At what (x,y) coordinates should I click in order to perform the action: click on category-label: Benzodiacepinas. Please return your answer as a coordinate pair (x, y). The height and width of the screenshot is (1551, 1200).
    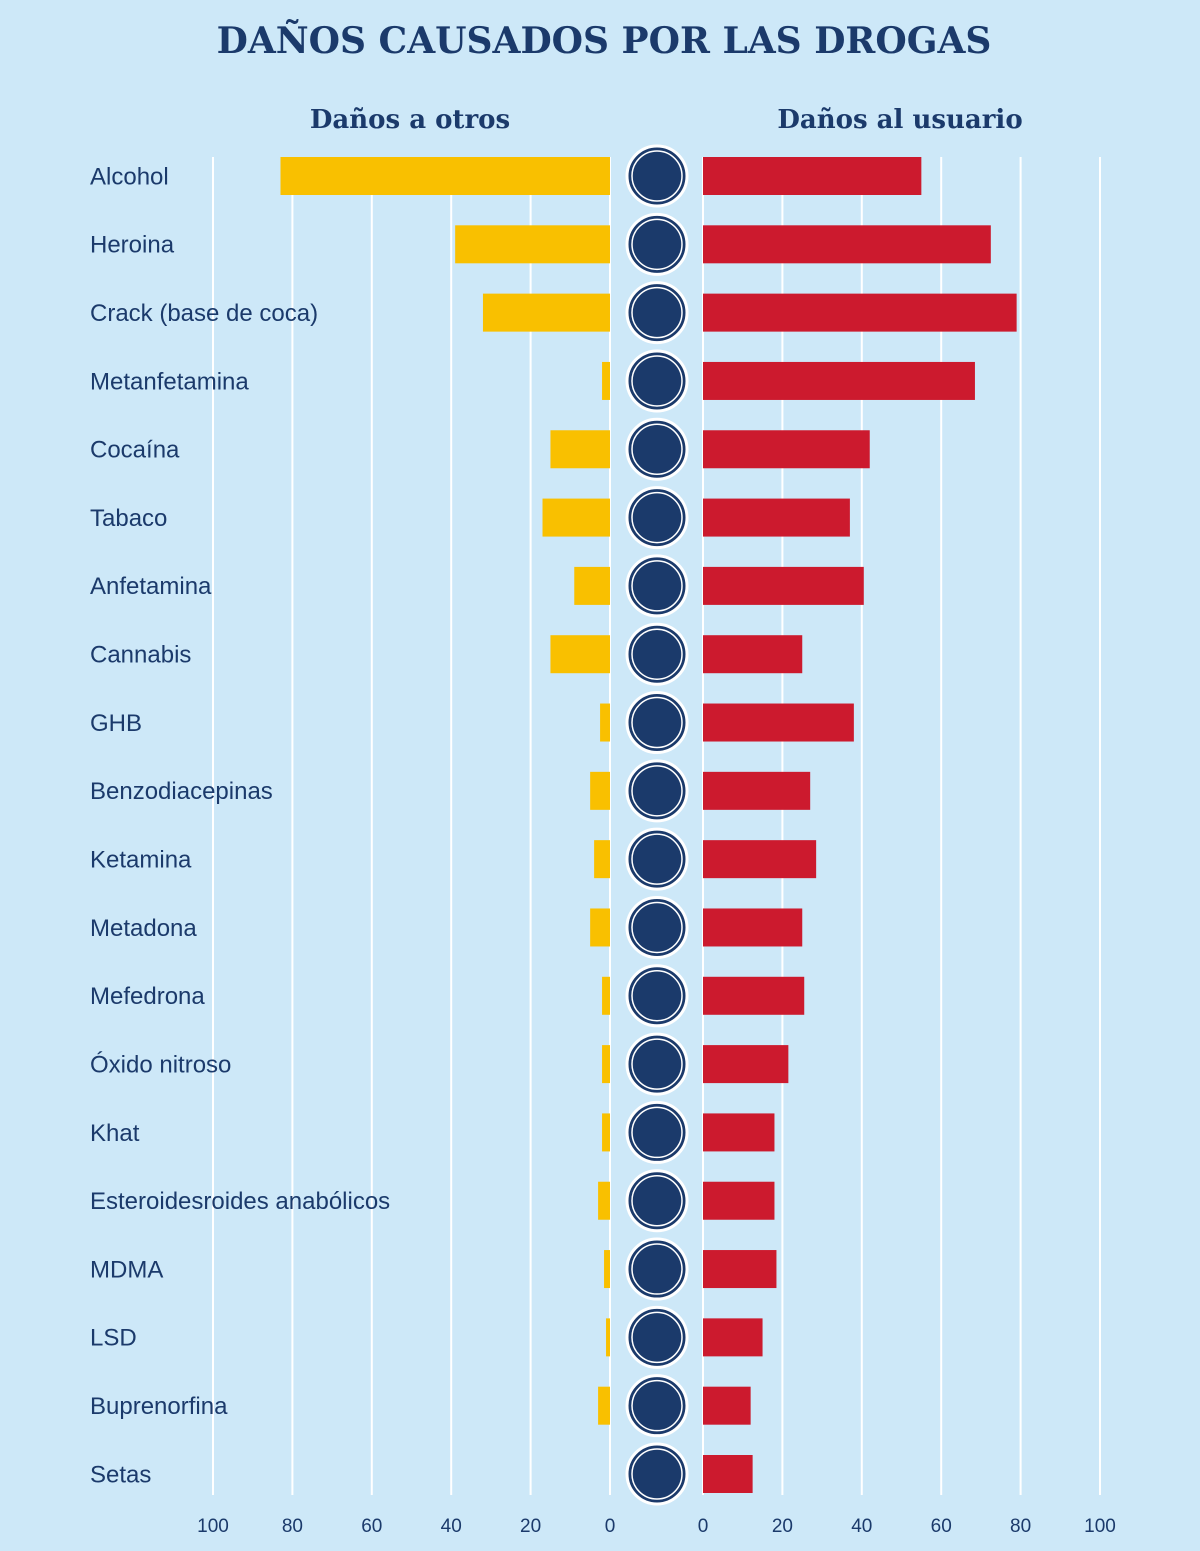
    Looking at the image, I should click on (181, 791).